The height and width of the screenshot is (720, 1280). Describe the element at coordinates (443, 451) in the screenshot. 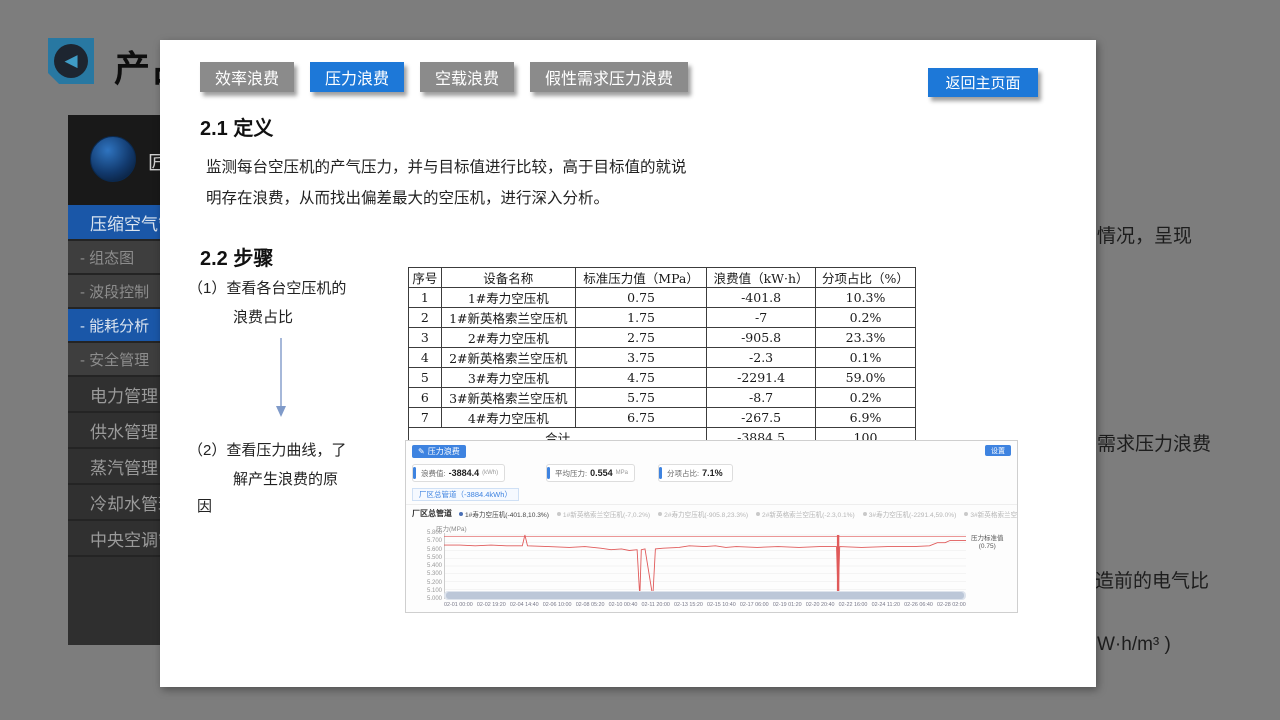

I see `screenshot-title: 压力浪费` at that location.